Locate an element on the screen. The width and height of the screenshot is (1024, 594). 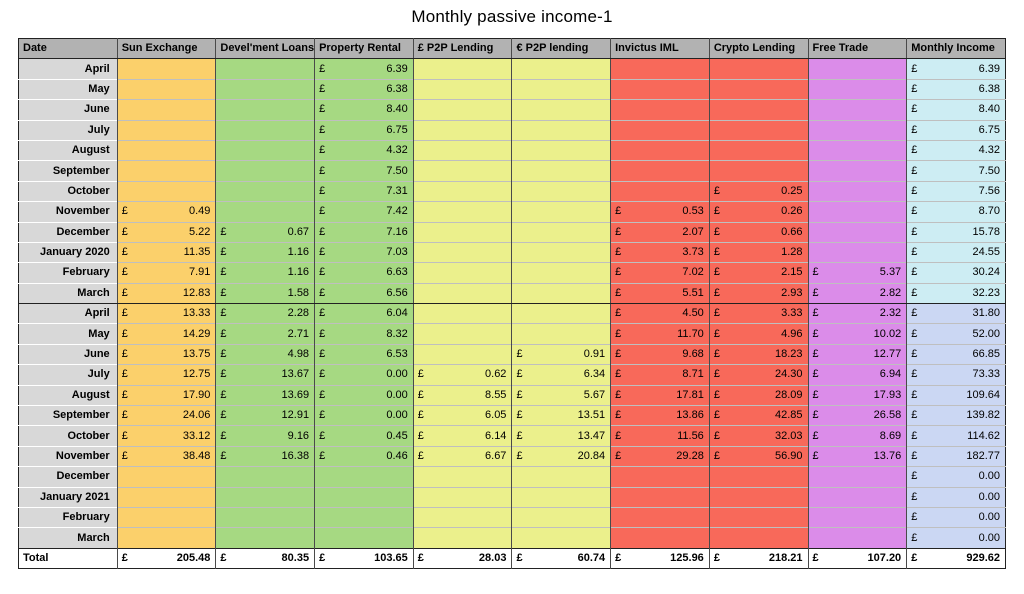
row-label-date: May is located at coordinates (68, 89).